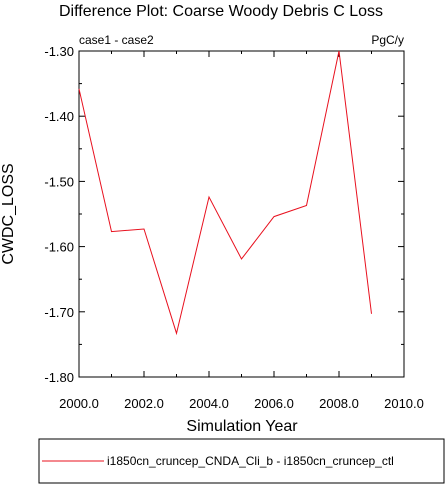  I want to click on y-tick-label: -1.30, so click(59, 51).